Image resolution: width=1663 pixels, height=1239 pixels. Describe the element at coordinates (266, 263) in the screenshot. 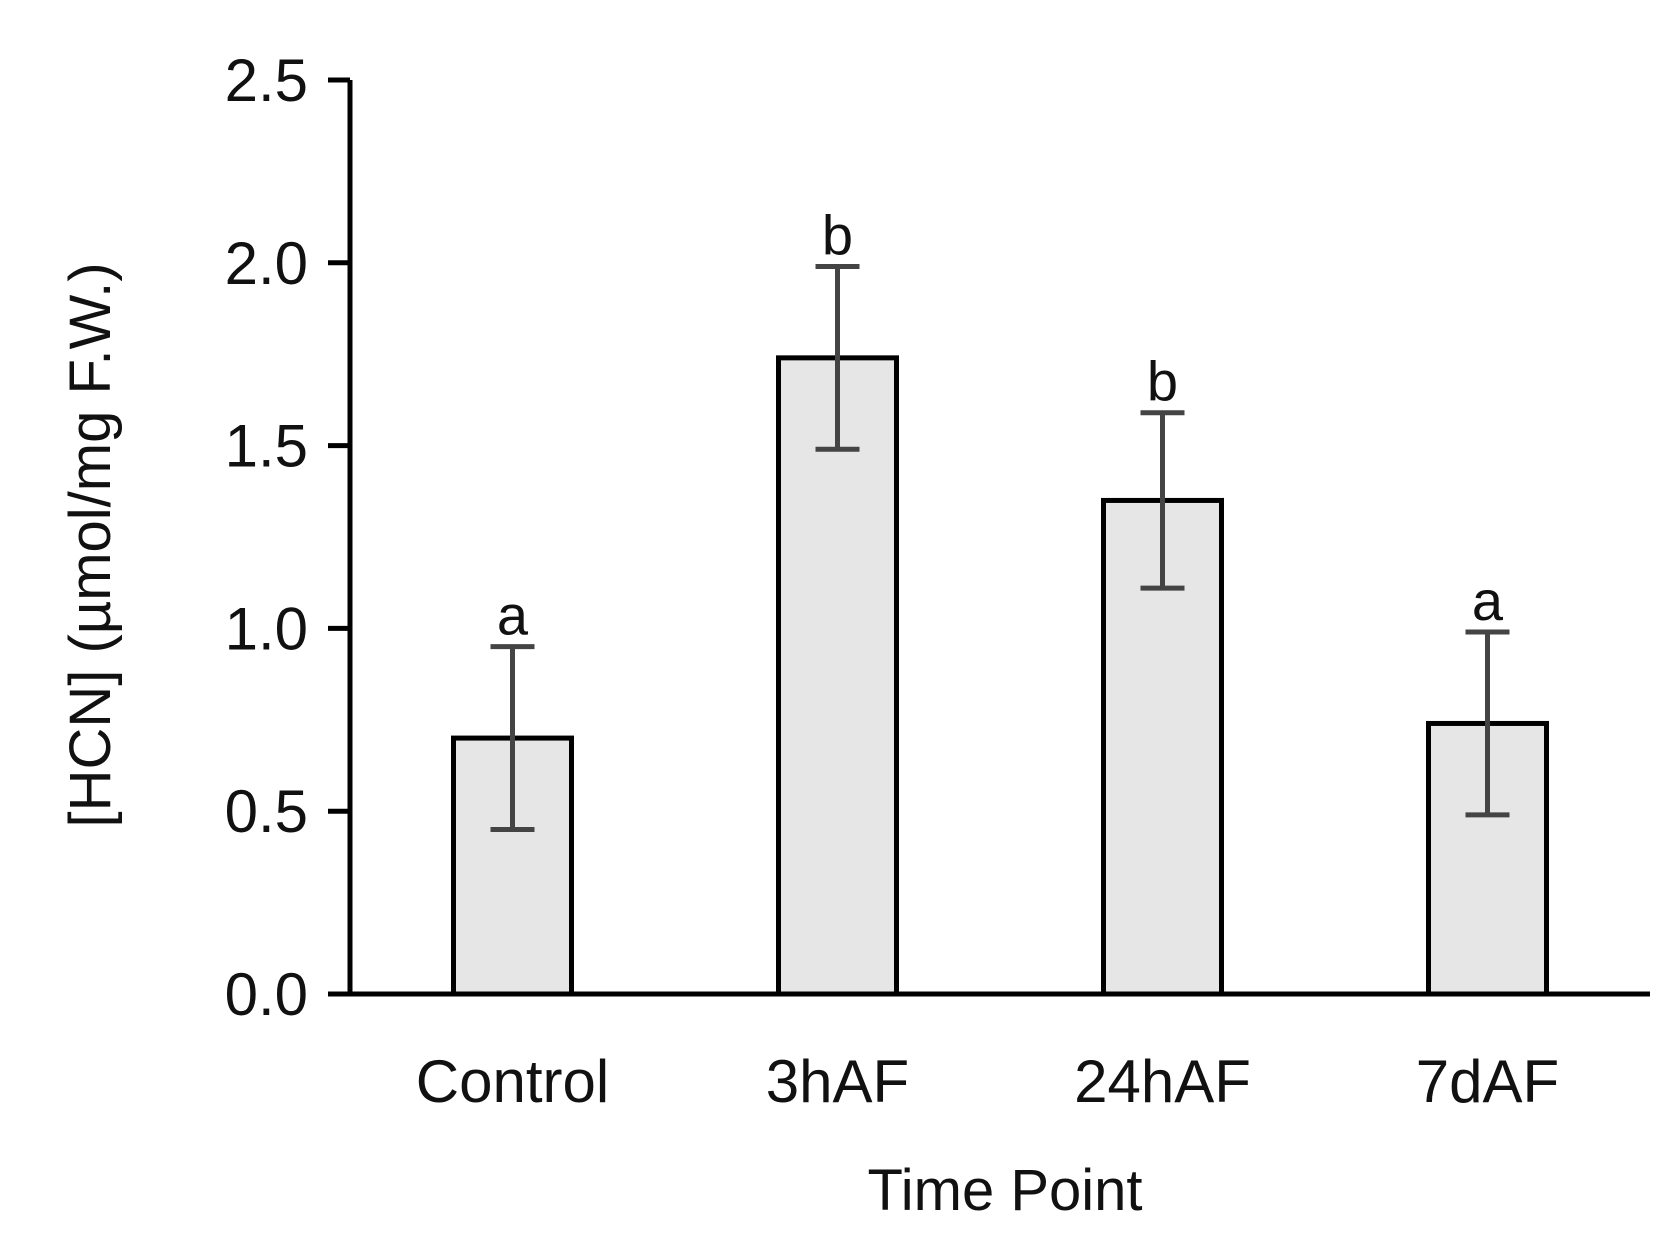

I see `y-tick-label: 2.0` at that location.